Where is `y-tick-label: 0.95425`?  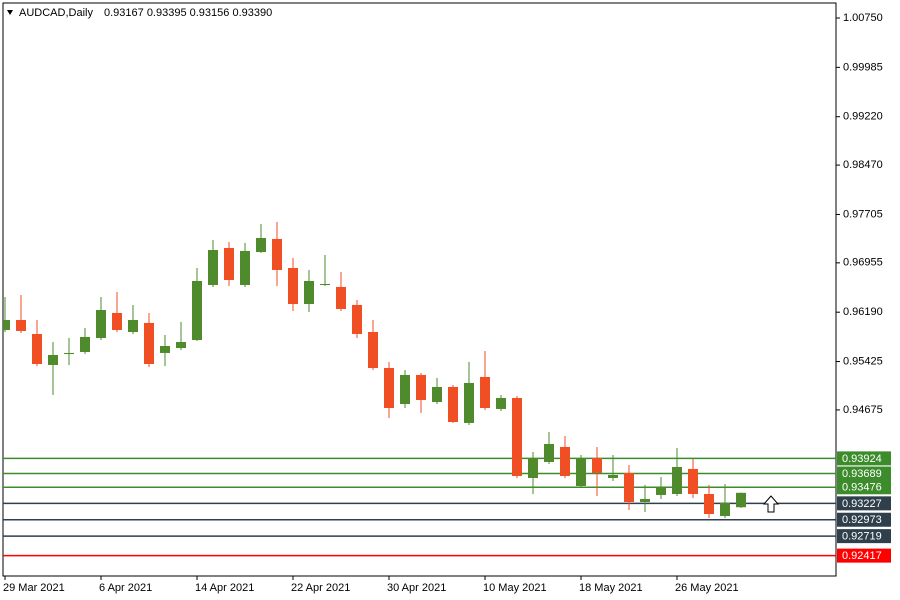
y-tick-label: 0.95425 is located at coordinates (863, 361).